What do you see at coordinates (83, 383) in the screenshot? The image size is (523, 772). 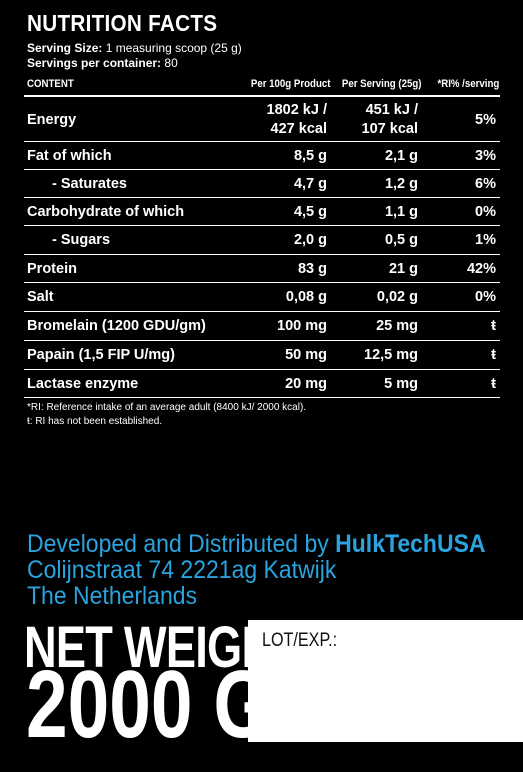 I see `row-label: Lactase enzyme` at bounding box center [83, 383].